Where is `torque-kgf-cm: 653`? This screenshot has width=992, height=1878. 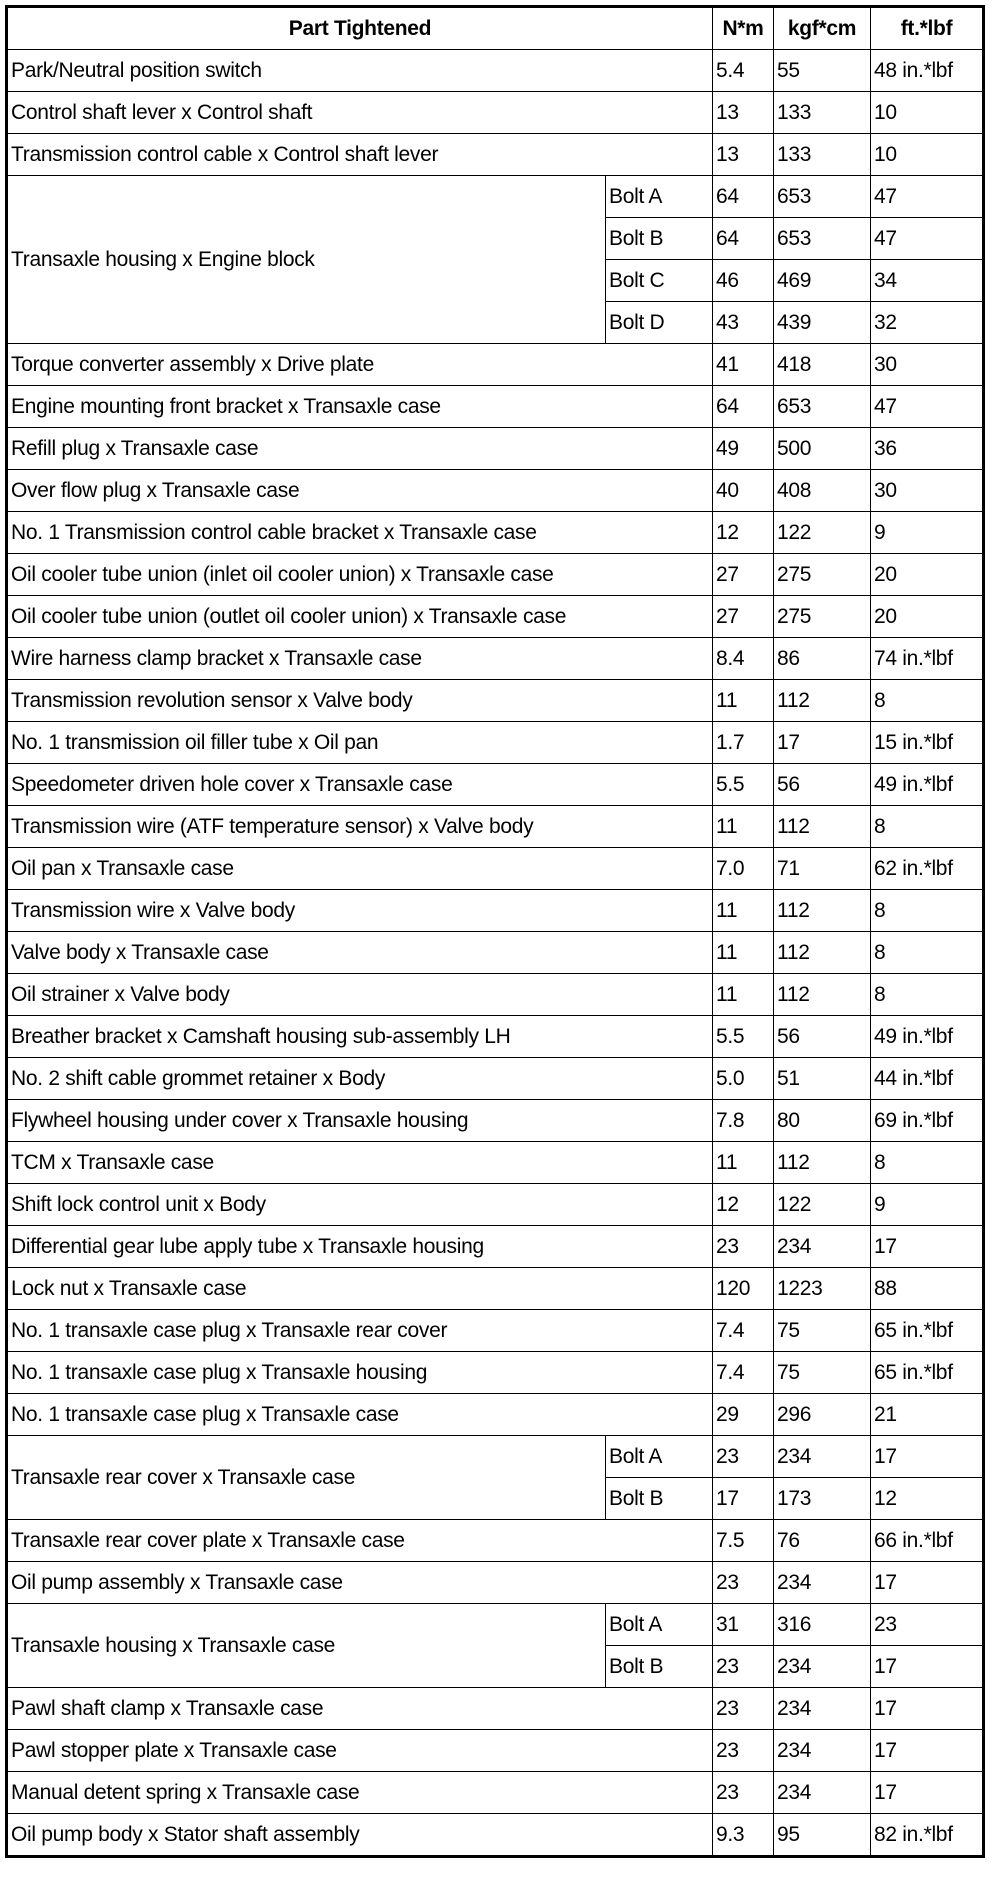
torque-kgf-cm: 653 is located at coordinates (822, 406).